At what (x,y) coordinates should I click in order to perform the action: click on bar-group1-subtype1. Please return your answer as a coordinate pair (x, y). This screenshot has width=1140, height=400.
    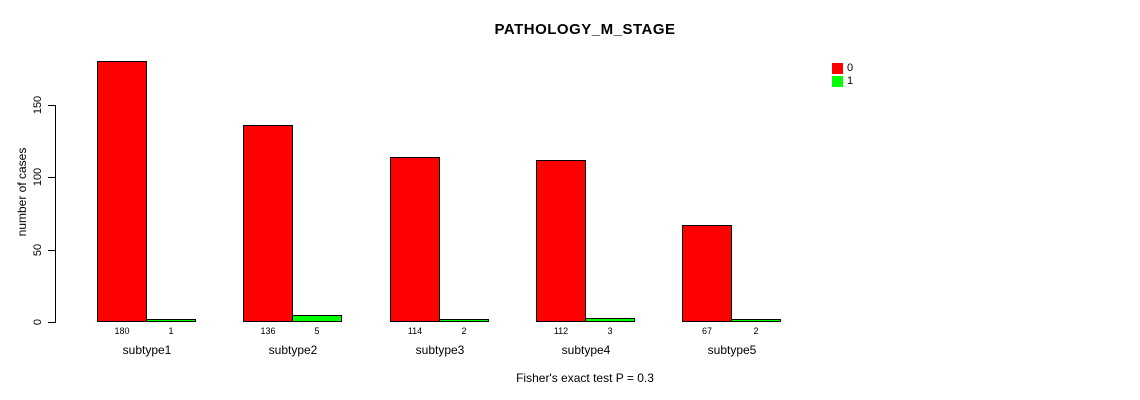
    Looking at the image, I should click on (171, 320).